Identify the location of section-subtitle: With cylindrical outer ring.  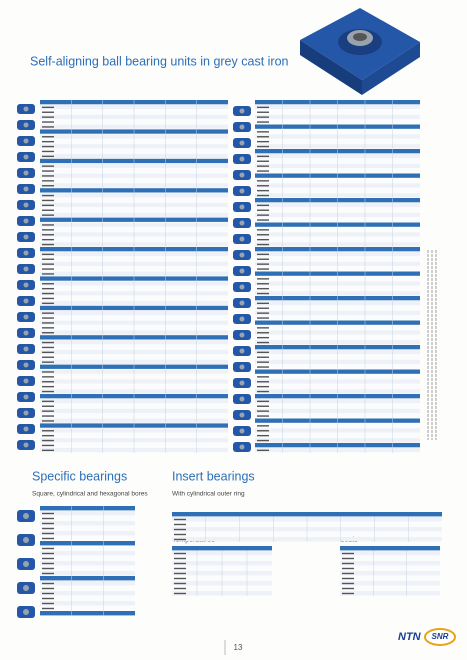
(208, 494).